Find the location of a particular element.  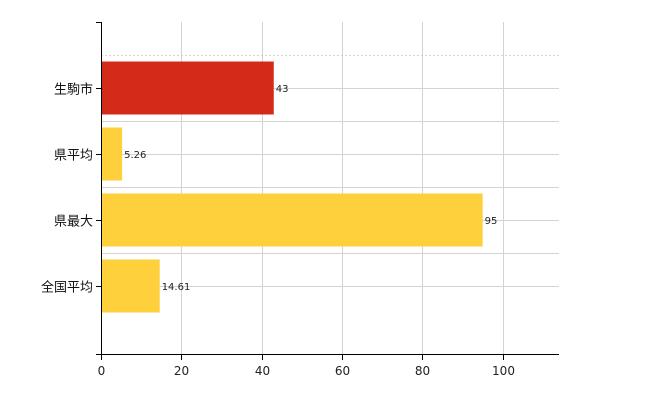

x-tick-label: 80 is located at coordinates (422, 371).